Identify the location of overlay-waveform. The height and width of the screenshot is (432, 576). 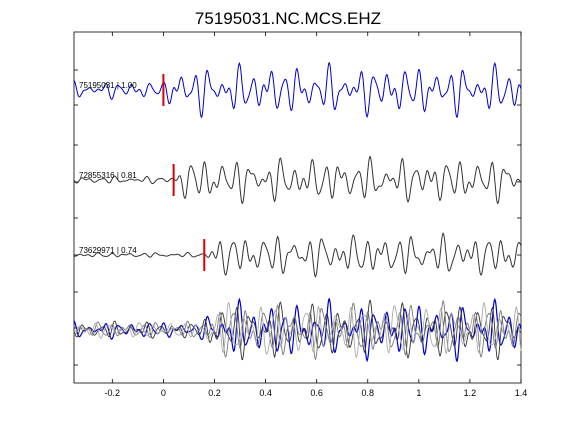
(298, 330).